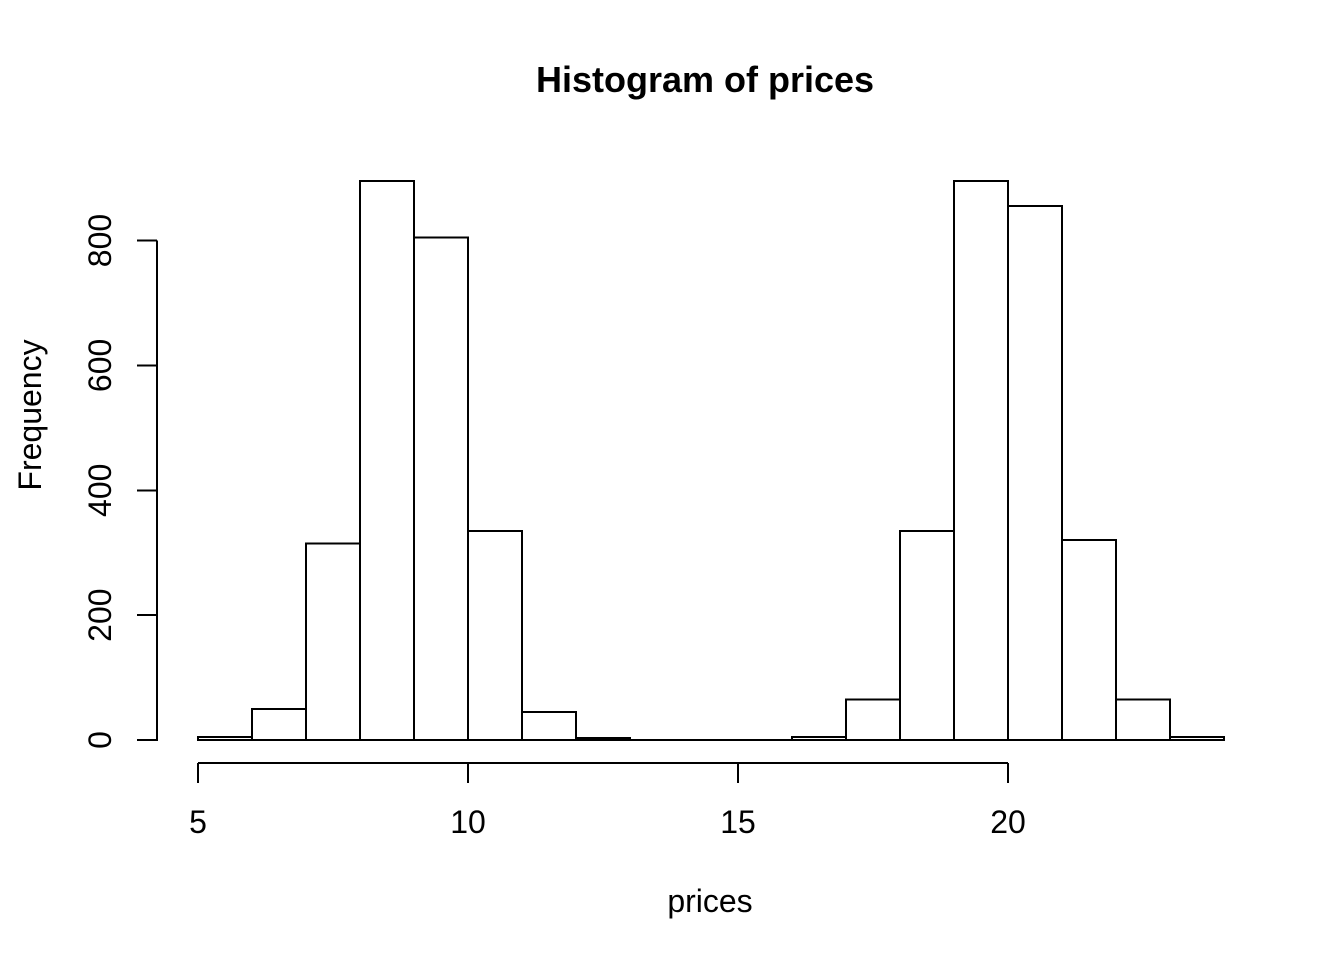  I want to click on y-tick-label: 600, so click(100, 365).